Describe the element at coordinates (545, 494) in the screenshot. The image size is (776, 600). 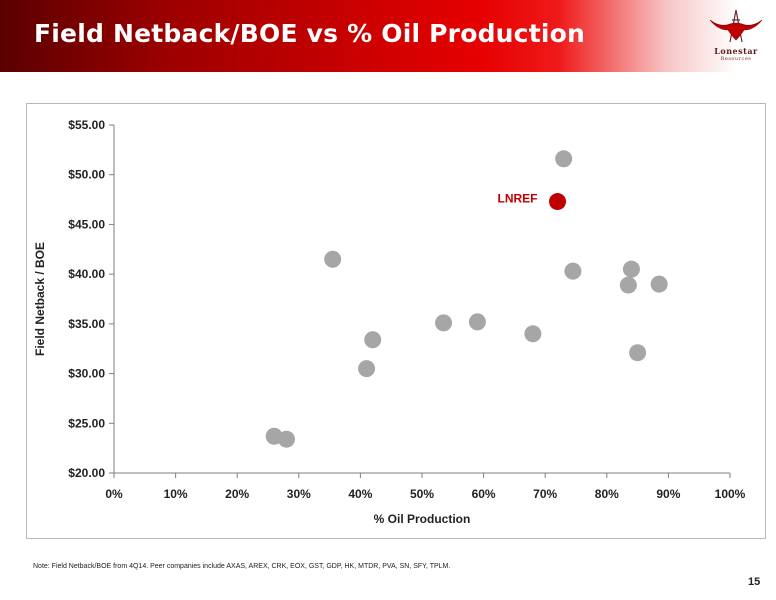
I see `x-tick-label: 70%` at that location.